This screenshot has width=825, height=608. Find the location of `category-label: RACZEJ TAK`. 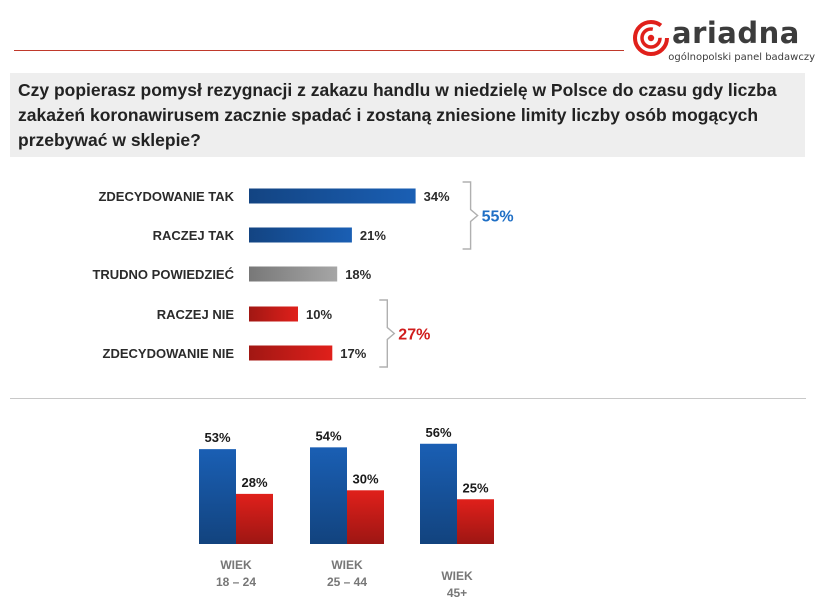

category-label: RACZEJ TAK is located at coordinates (194, 235).